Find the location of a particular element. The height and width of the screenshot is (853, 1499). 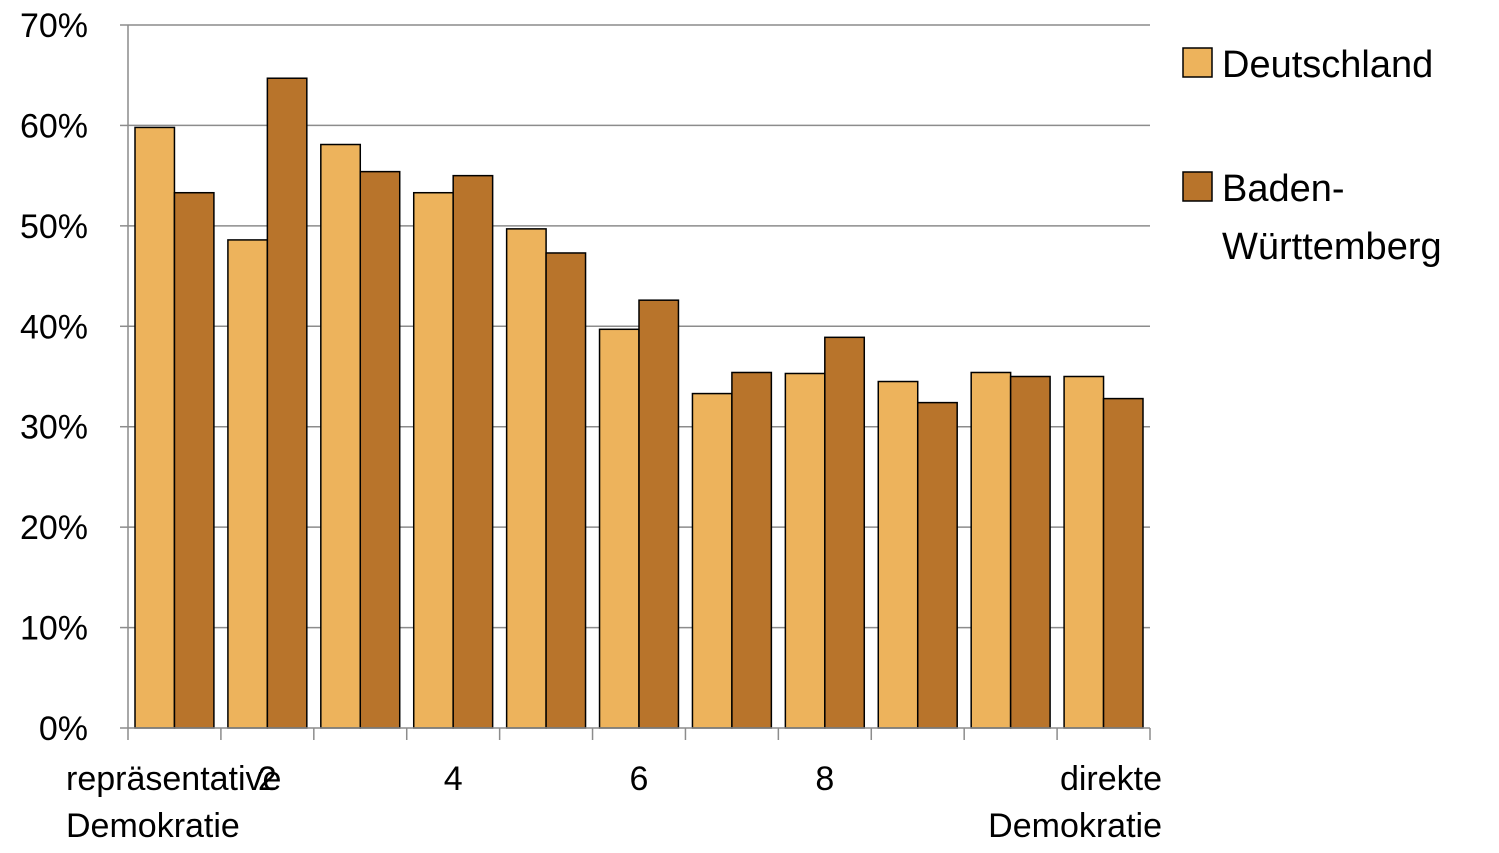

y-axis-tick-label: 30% is located at coordinates (54, 428).